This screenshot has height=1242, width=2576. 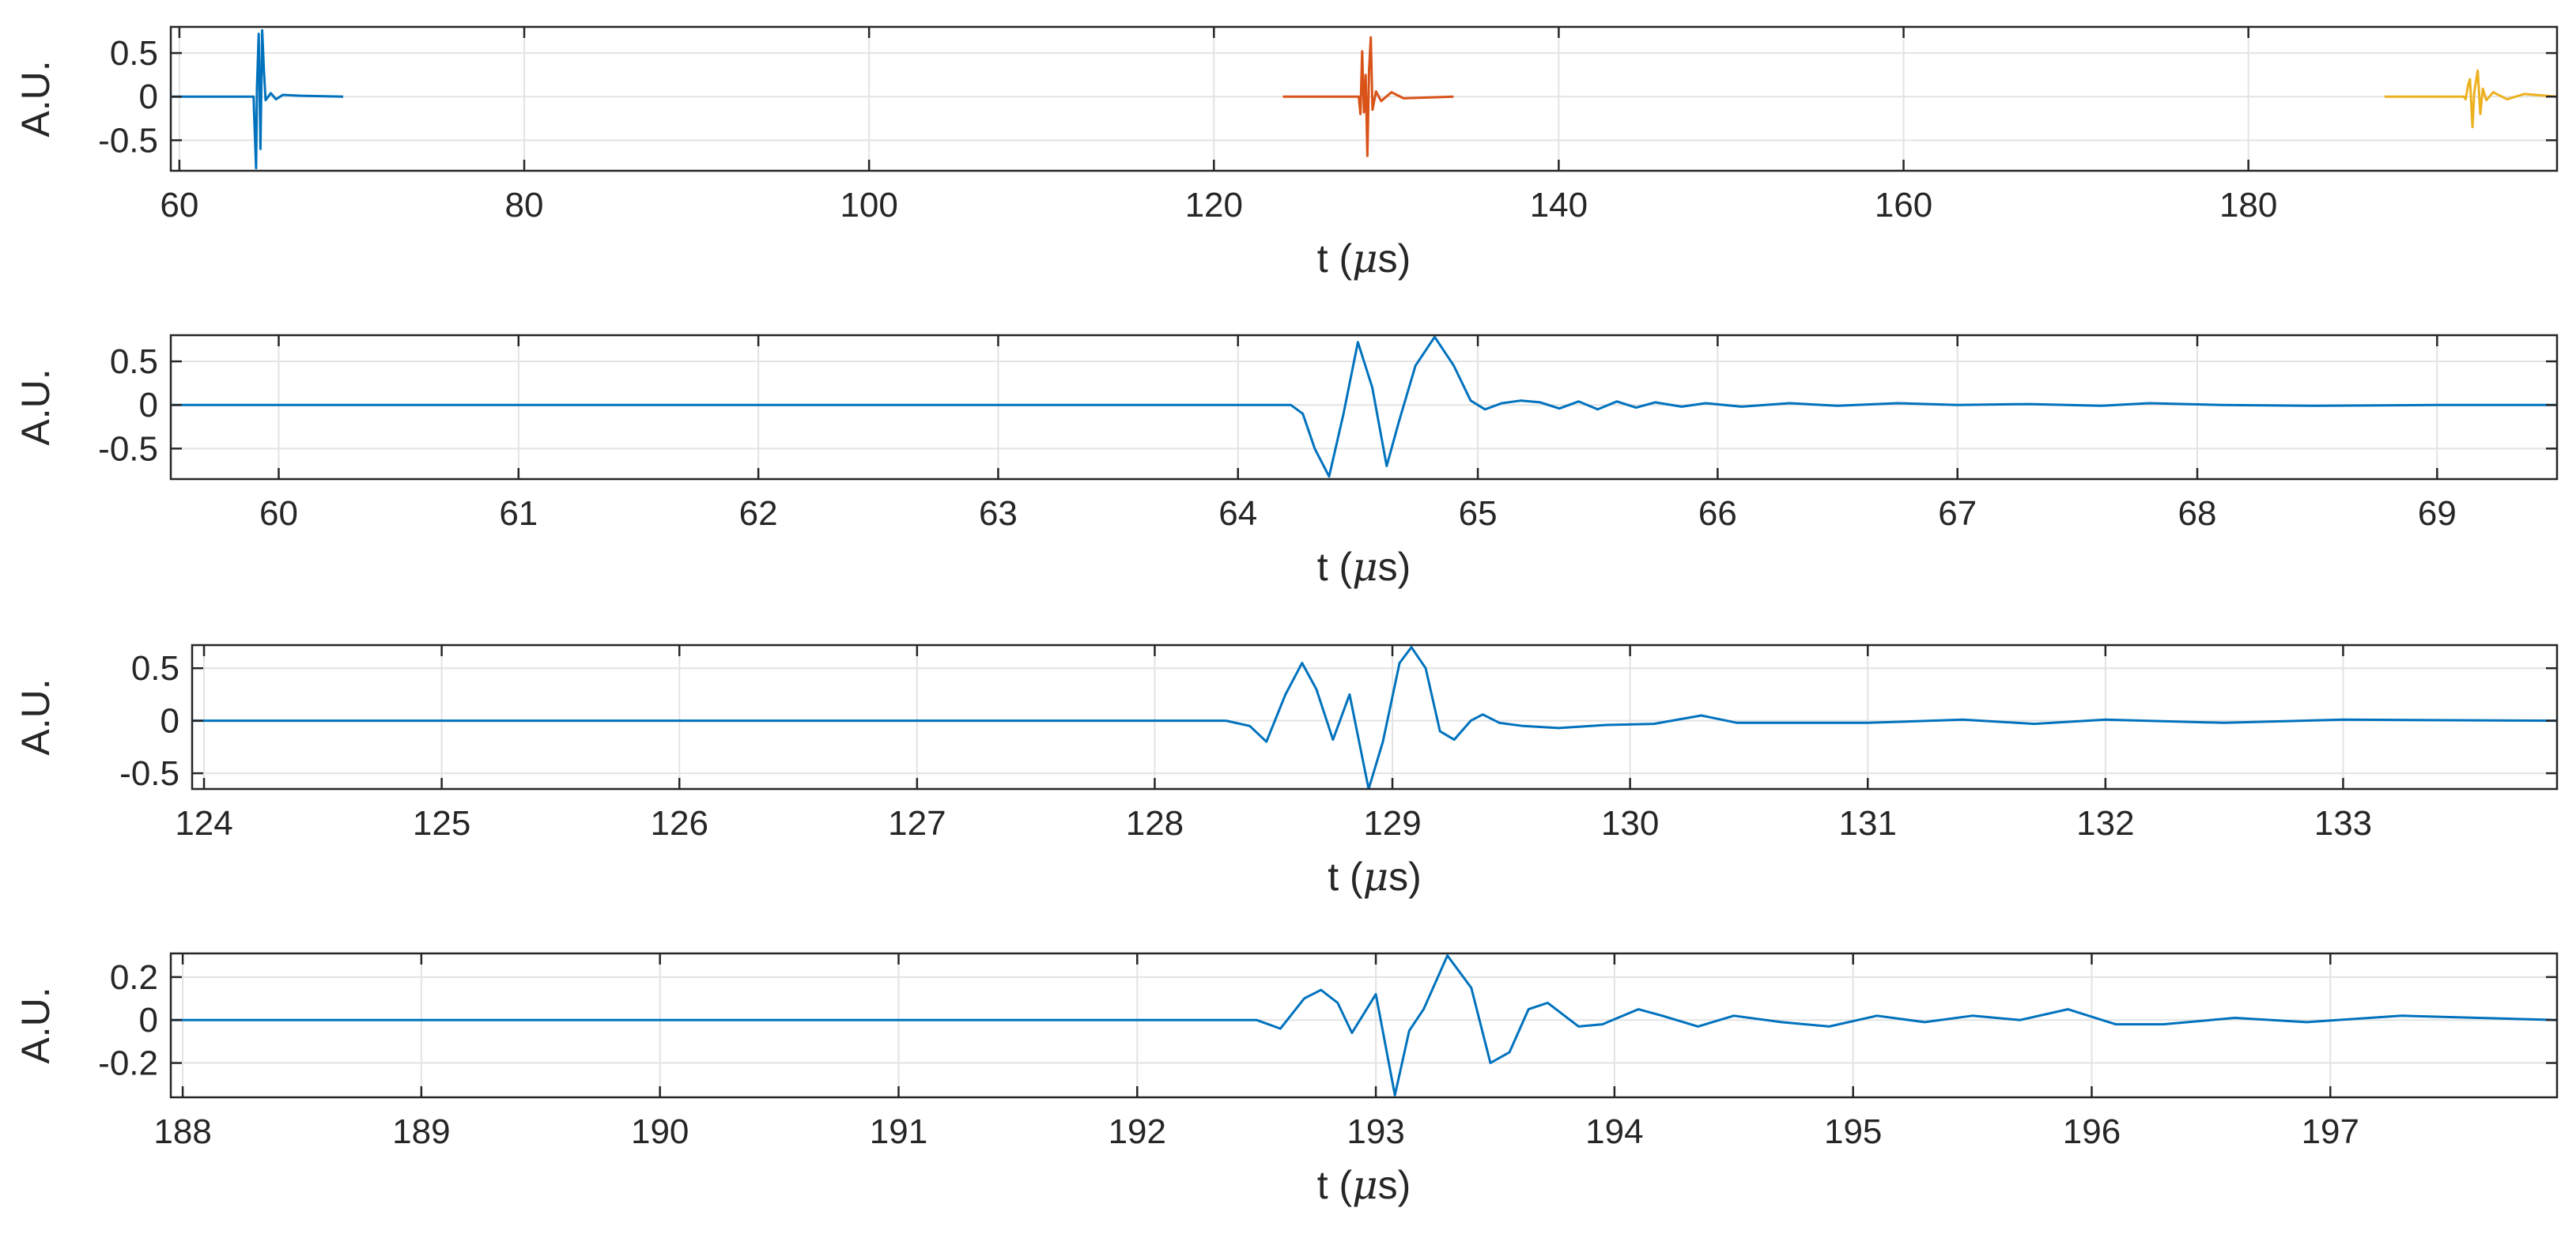 I want to click on x-tick-label: 190, so click(x=660, y=1131).